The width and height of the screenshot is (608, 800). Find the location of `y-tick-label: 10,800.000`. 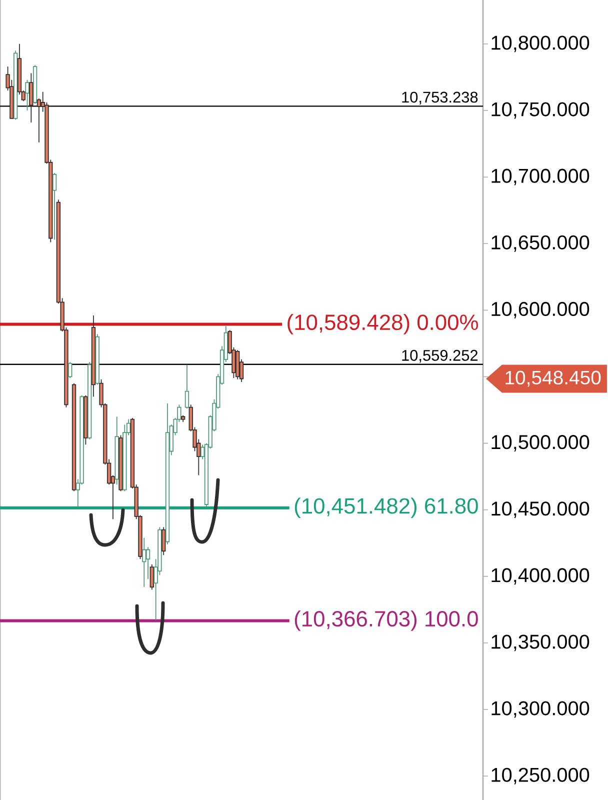

y-tick-label: 10,800.000 is located at coordinates (541, 44).